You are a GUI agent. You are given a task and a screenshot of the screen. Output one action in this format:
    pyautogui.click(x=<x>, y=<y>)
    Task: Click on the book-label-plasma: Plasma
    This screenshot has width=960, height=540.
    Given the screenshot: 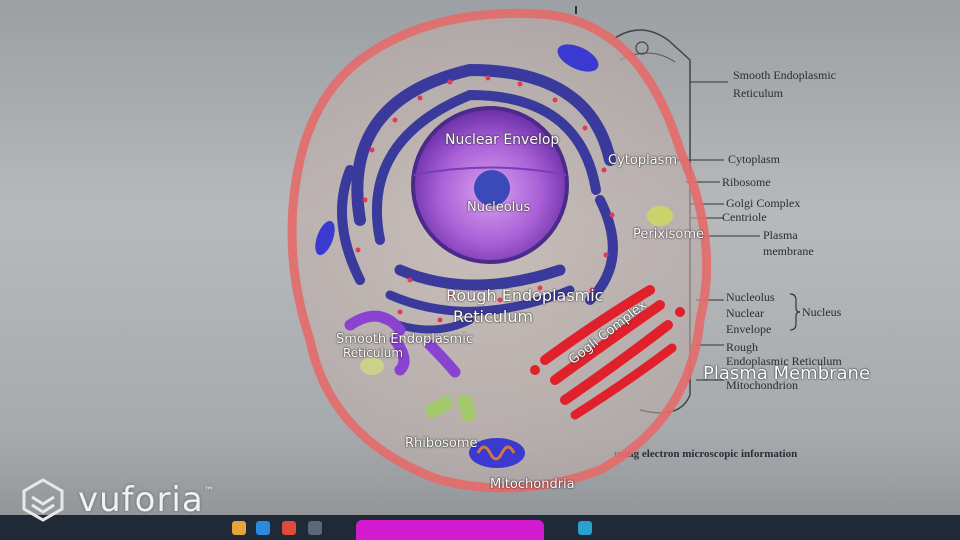 What is the action you would take?
    pyautogui.click(x=780, y=235)
    